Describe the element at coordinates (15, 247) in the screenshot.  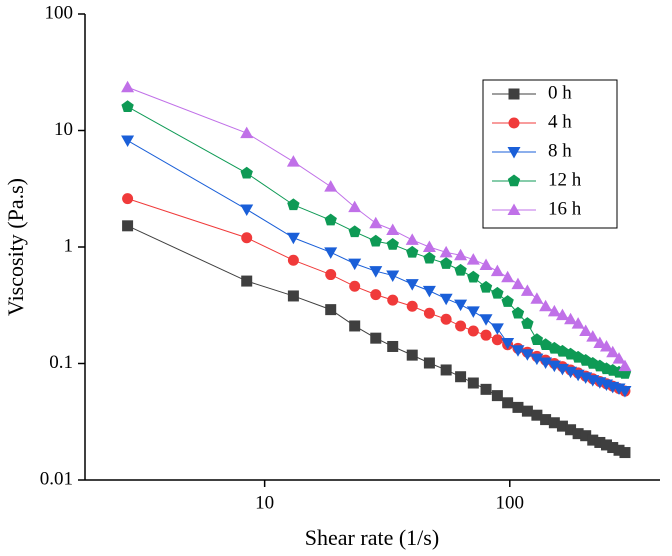
I see `y-axis-label: Viscosity (Pa.s)` at that location.